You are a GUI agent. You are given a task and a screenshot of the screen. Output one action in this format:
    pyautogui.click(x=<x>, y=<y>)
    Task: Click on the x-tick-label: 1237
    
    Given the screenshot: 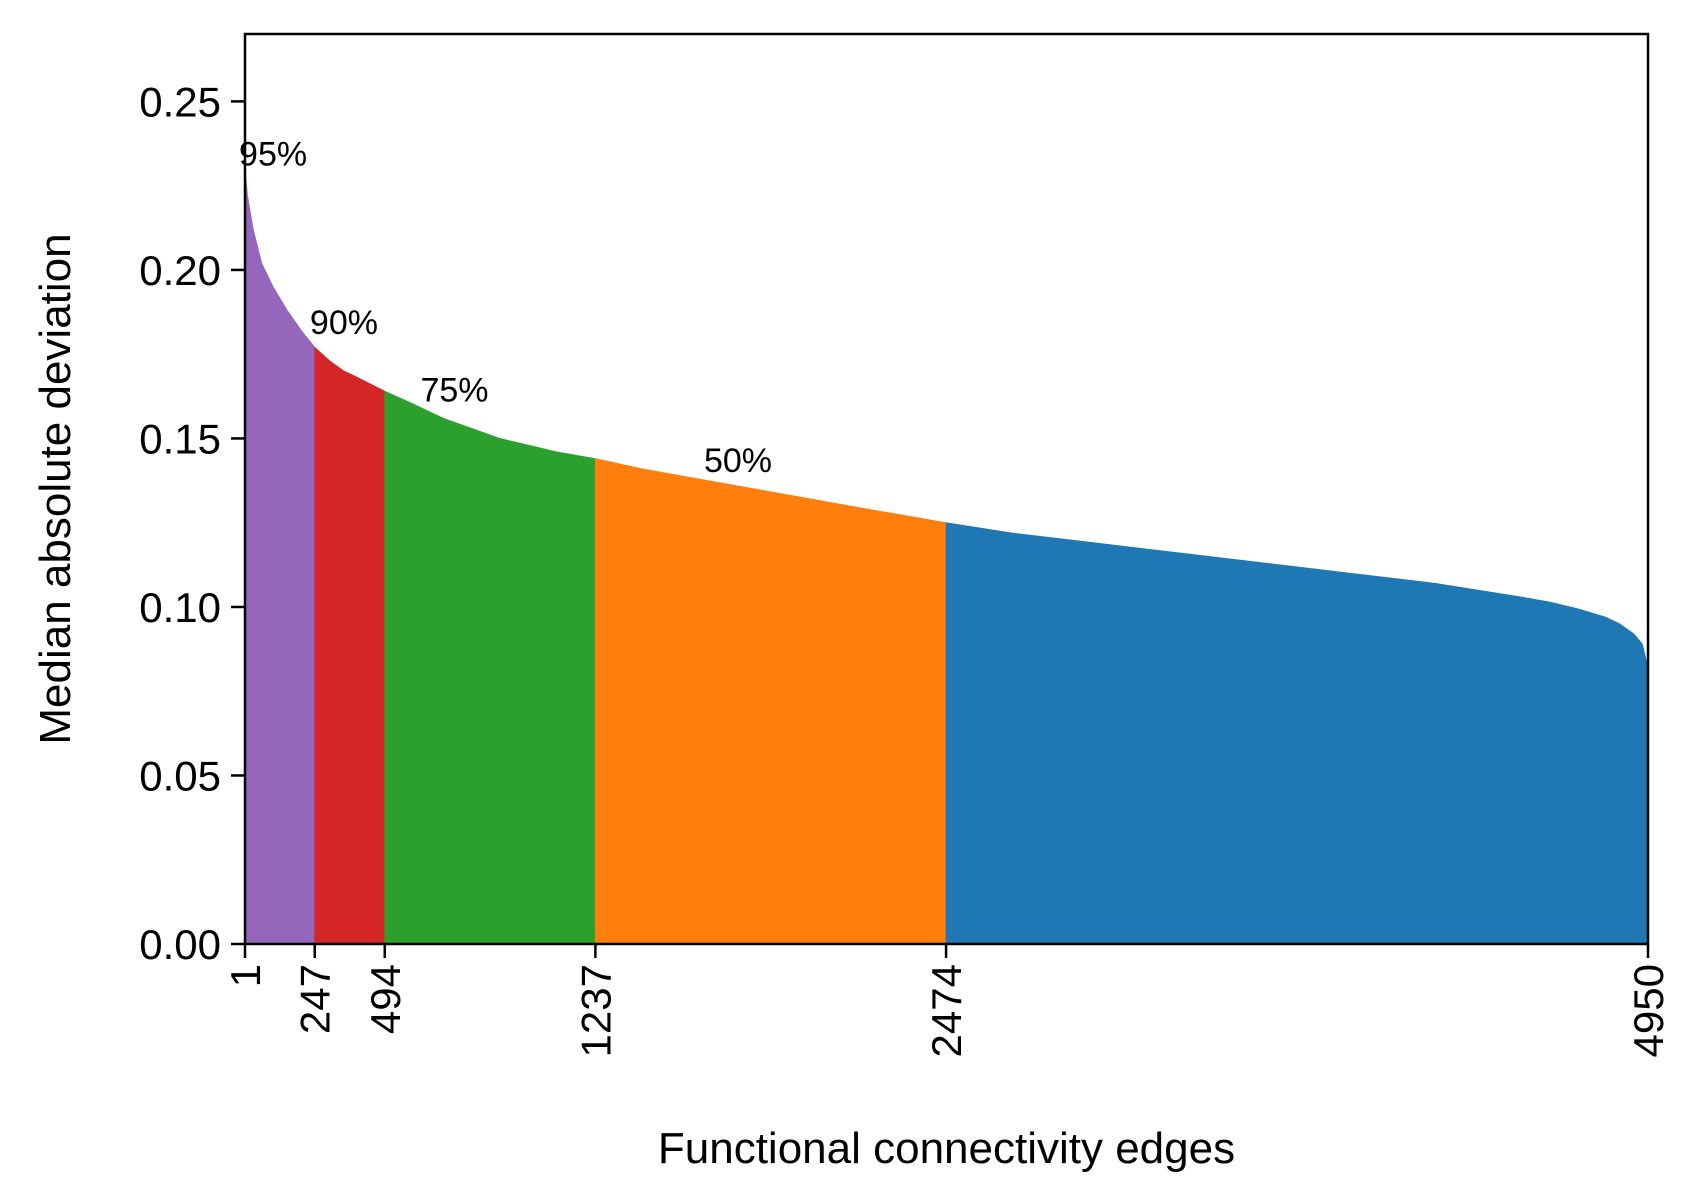 What is the action you would take?
    pyautogui.click(x=595, y=1010)
    